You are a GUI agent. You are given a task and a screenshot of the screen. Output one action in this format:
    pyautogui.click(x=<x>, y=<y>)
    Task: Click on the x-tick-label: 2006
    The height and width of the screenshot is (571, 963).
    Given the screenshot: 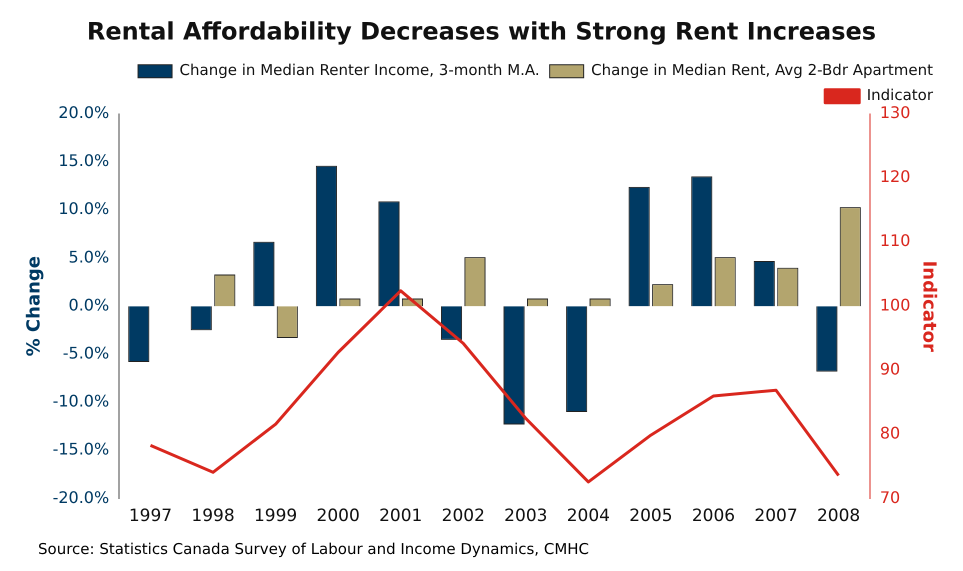 What is the action you would take?
    pyautogui.click(x=714, y=516)
    